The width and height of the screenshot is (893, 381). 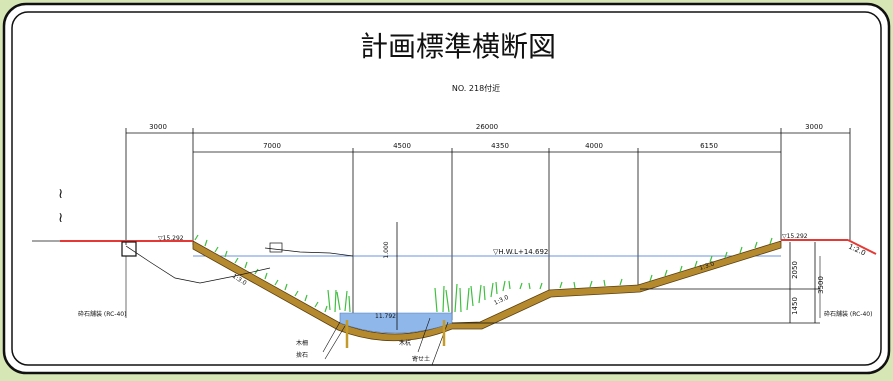 I want to click on dim-left-3000: 3000, so click(x=158, y=127).